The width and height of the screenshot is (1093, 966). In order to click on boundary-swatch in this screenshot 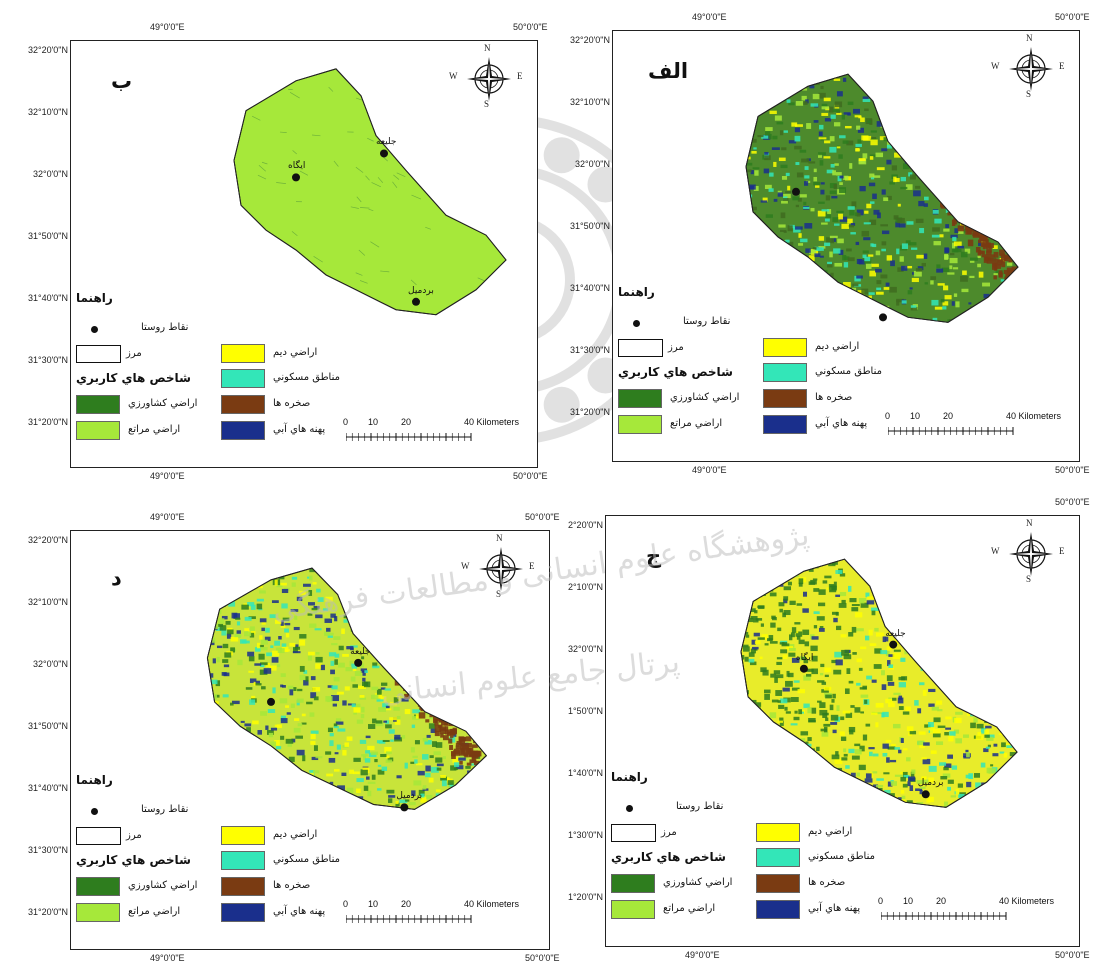, I will do `click(633, 833)`.